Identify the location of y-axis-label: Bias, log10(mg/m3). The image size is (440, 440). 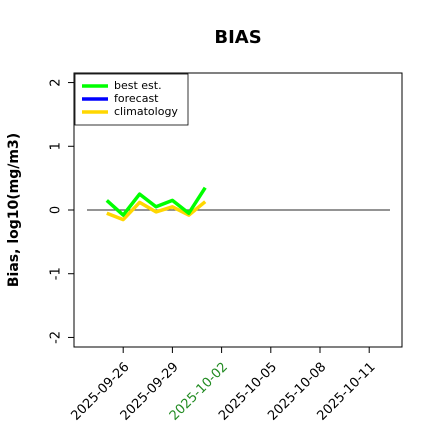
(14, 210).